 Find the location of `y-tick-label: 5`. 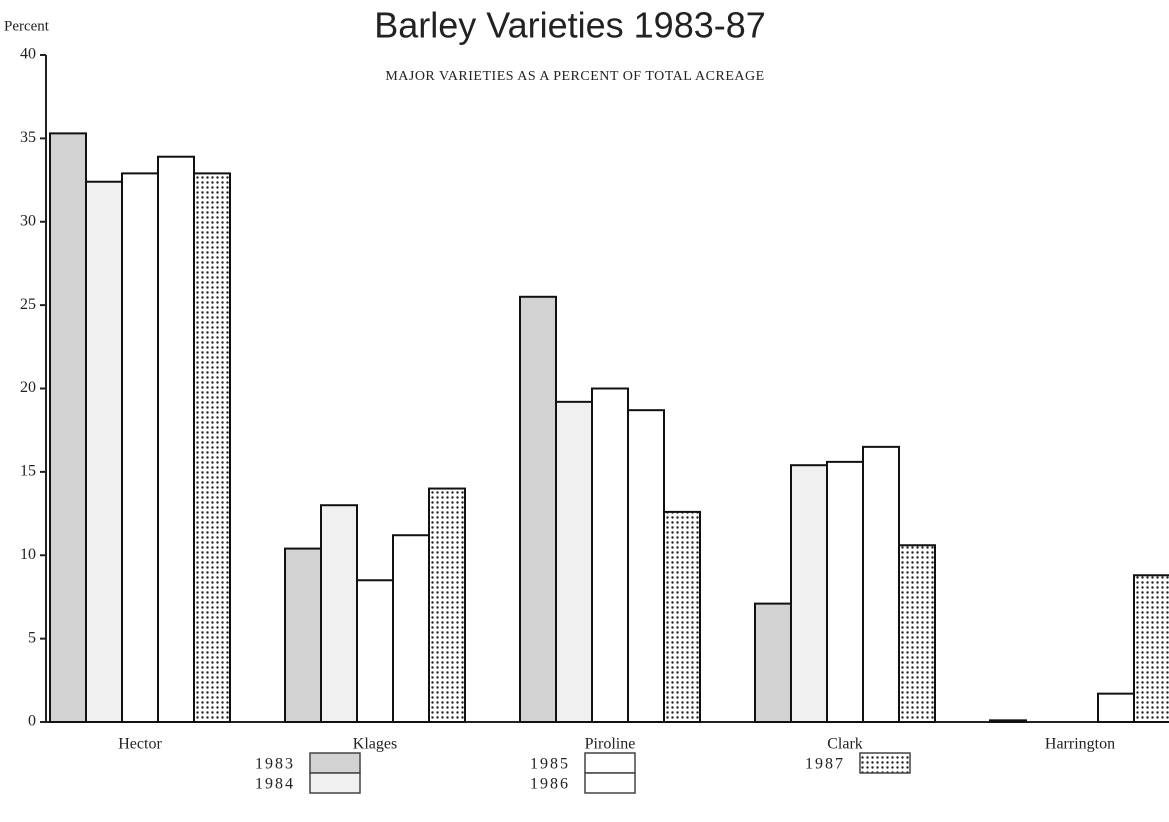

y-tick-label: 5 is located at coordinates (32, 637).